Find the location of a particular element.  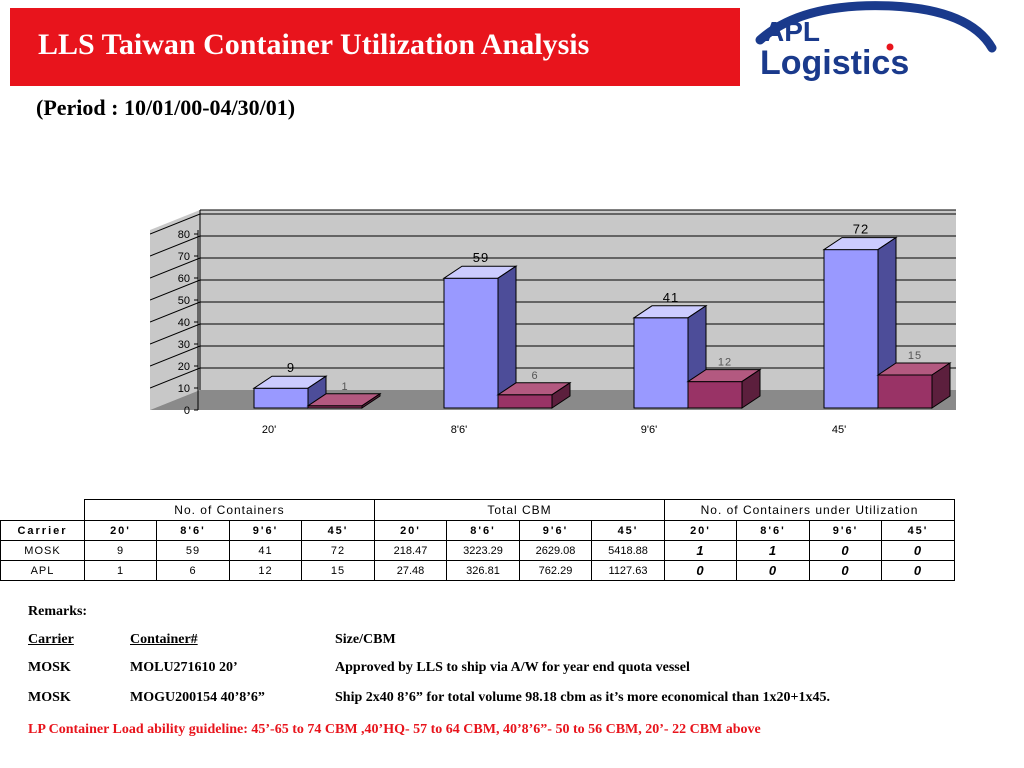

table-cell: 59 is located at coordinates (193, 550).